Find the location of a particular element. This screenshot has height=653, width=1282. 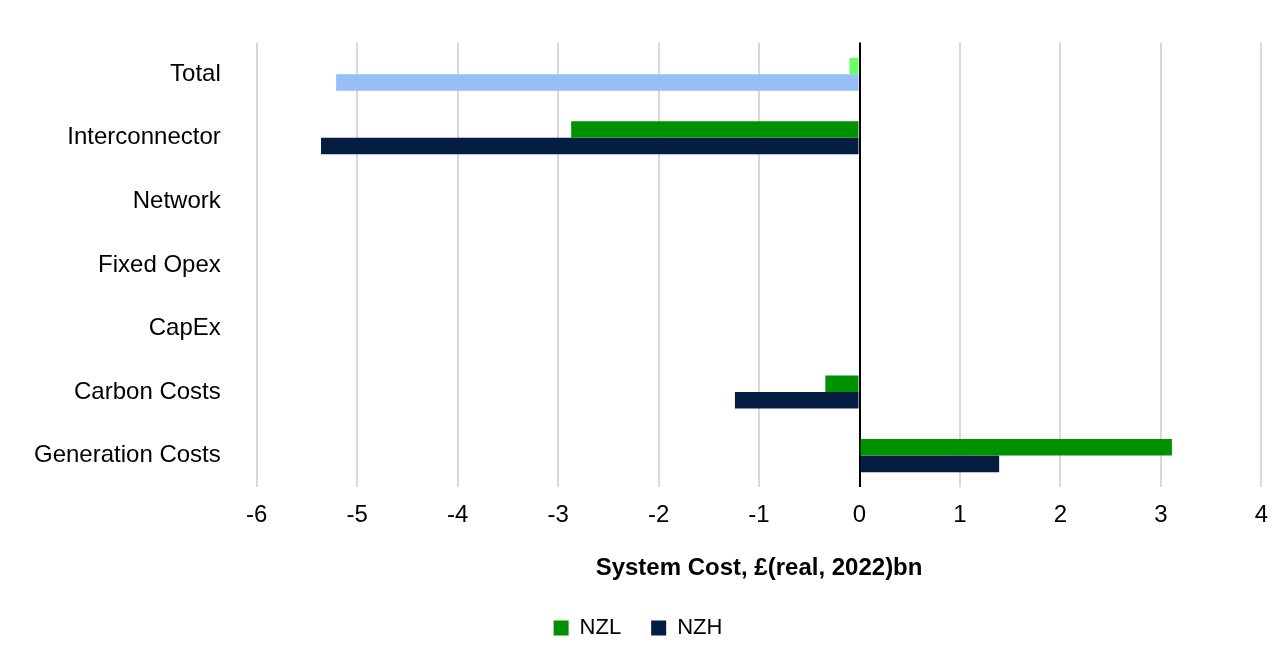

x-tick-label: -2 is located at coordinates (658, 514).